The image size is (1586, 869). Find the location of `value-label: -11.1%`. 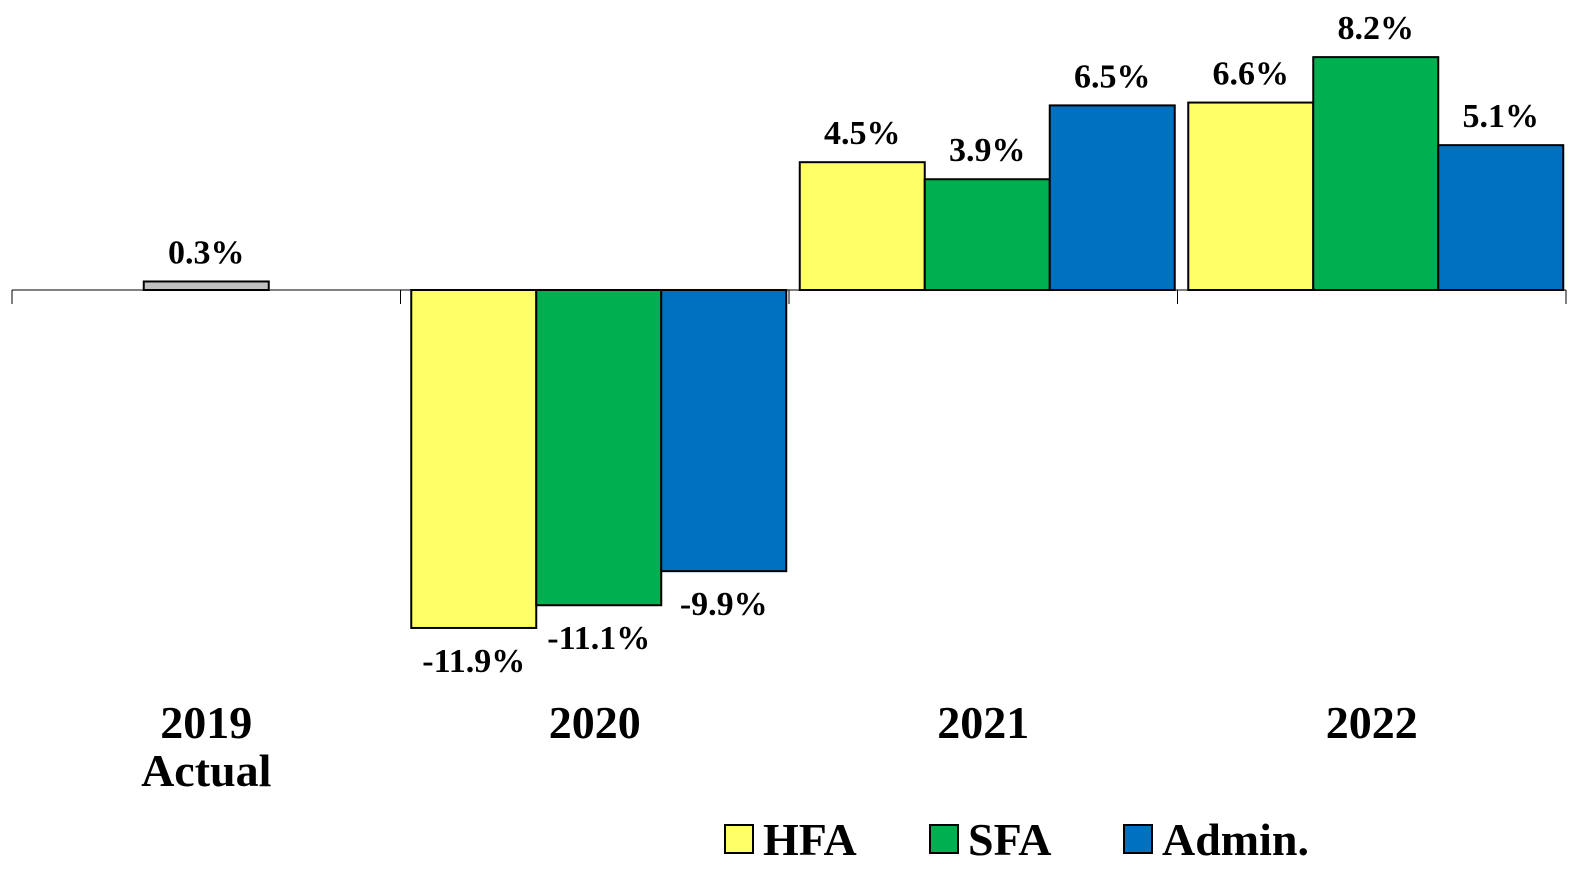

value-label: -11.1% is located at coordinates (598, 638).